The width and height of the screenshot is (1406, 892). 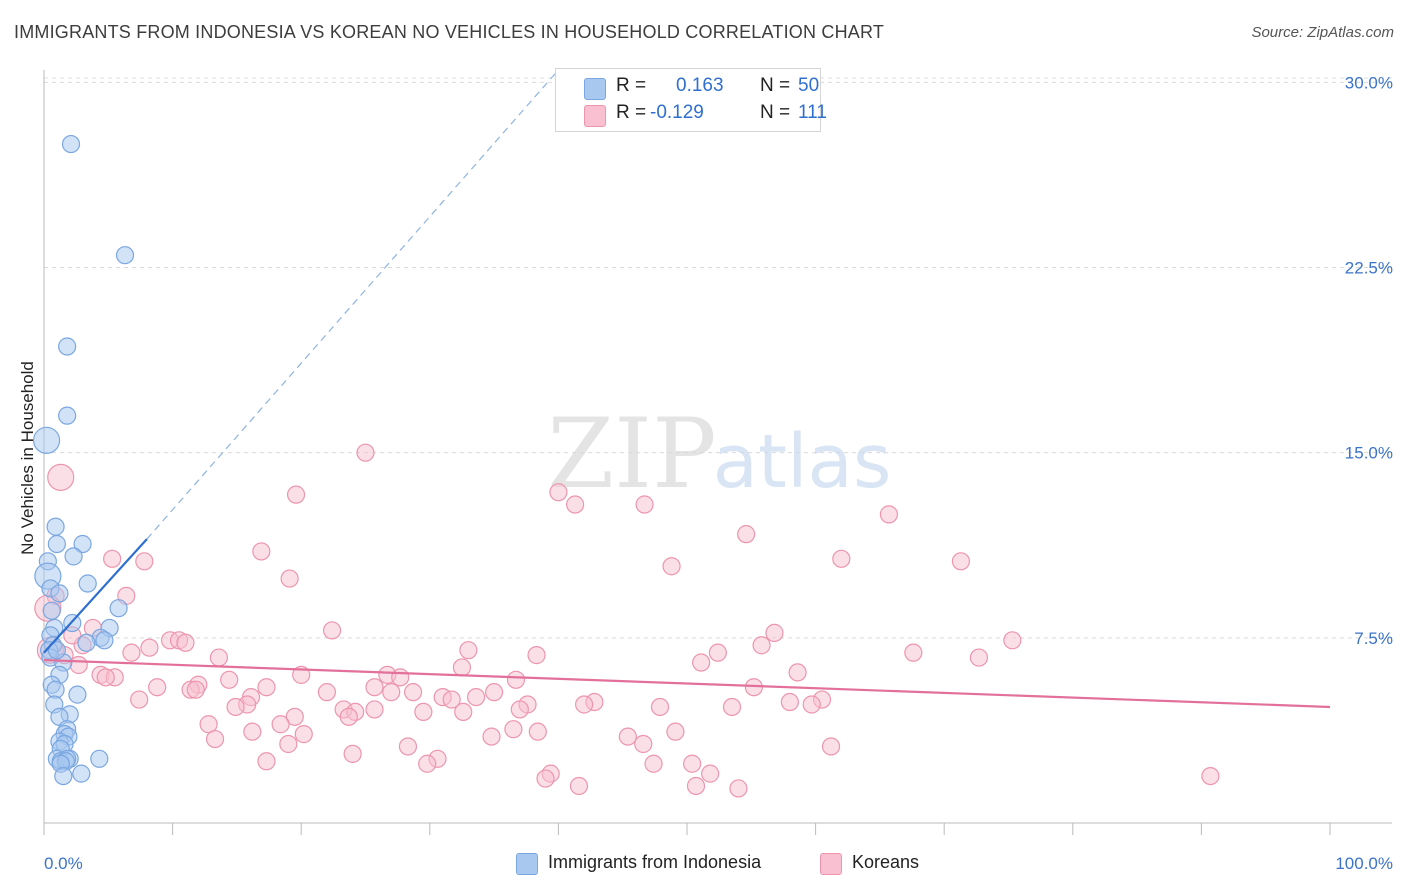 What do you see at coordinates (809, 85) in the screenshot?
I see `legend-n-value: 50` at bounding box center [809, 85].